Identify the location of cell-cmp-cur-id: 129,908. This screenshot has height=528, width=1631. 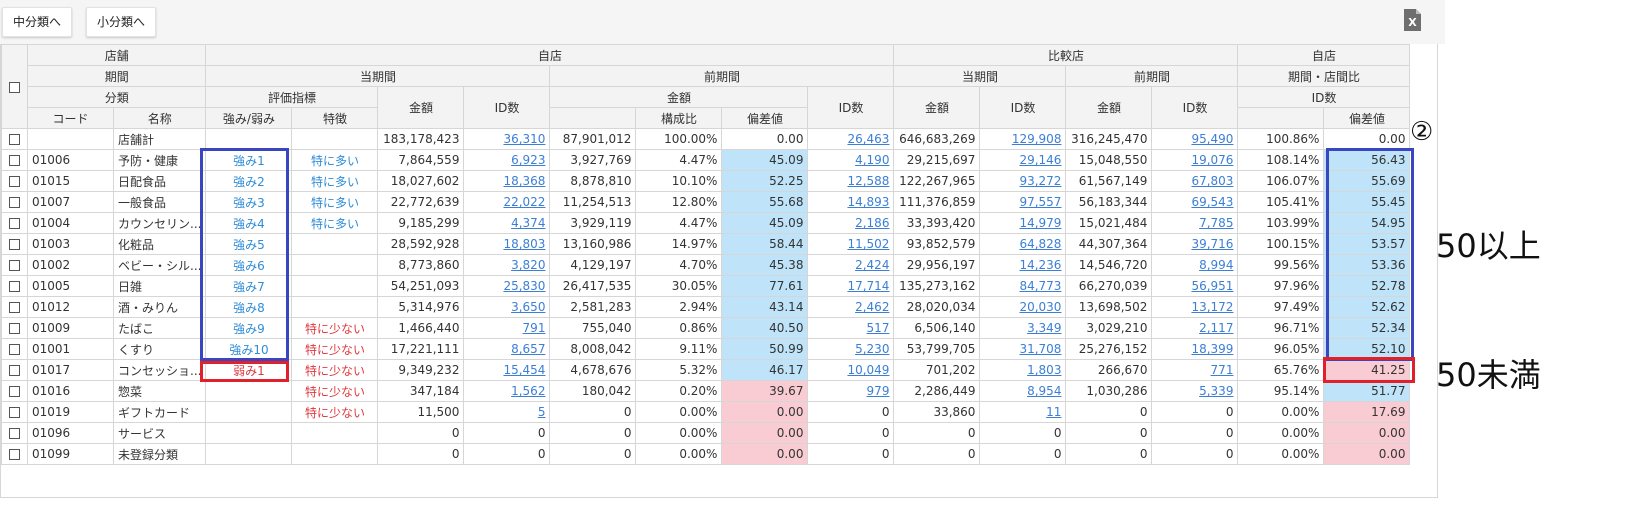
(1023, 139).